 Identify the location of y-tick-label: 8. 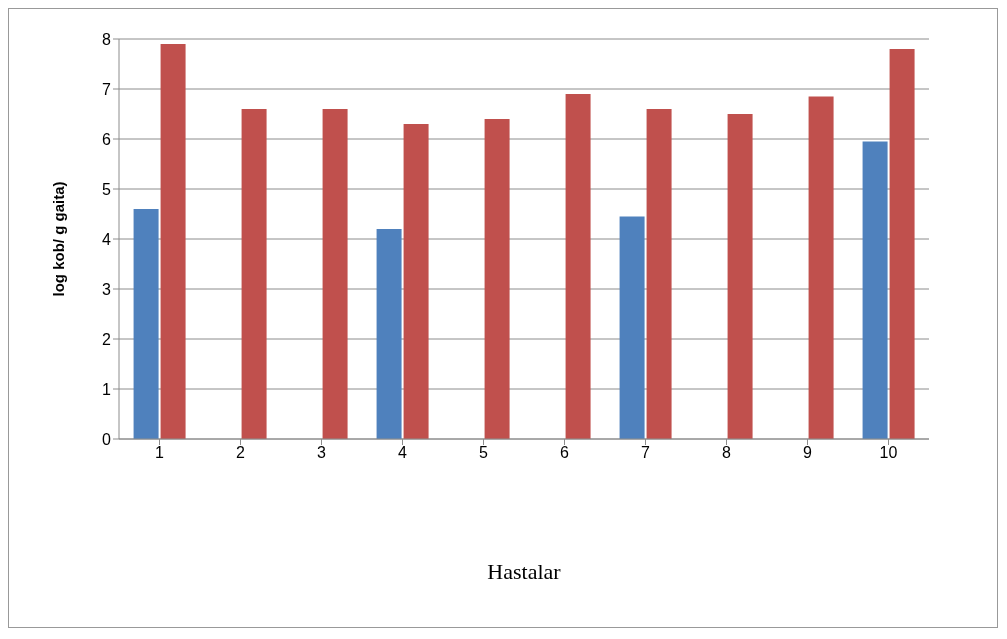
(107, 39).